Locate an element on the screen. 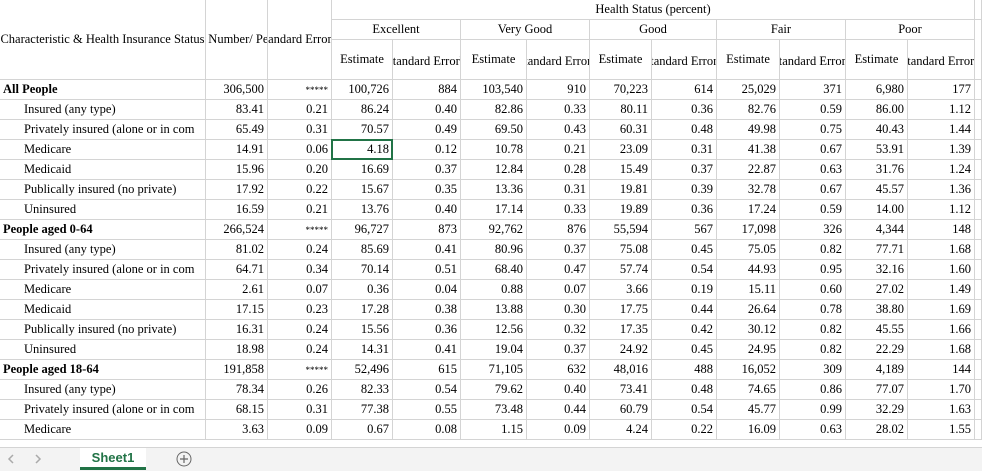  data-cell: 80.96 is located at coordinates (494, 250).